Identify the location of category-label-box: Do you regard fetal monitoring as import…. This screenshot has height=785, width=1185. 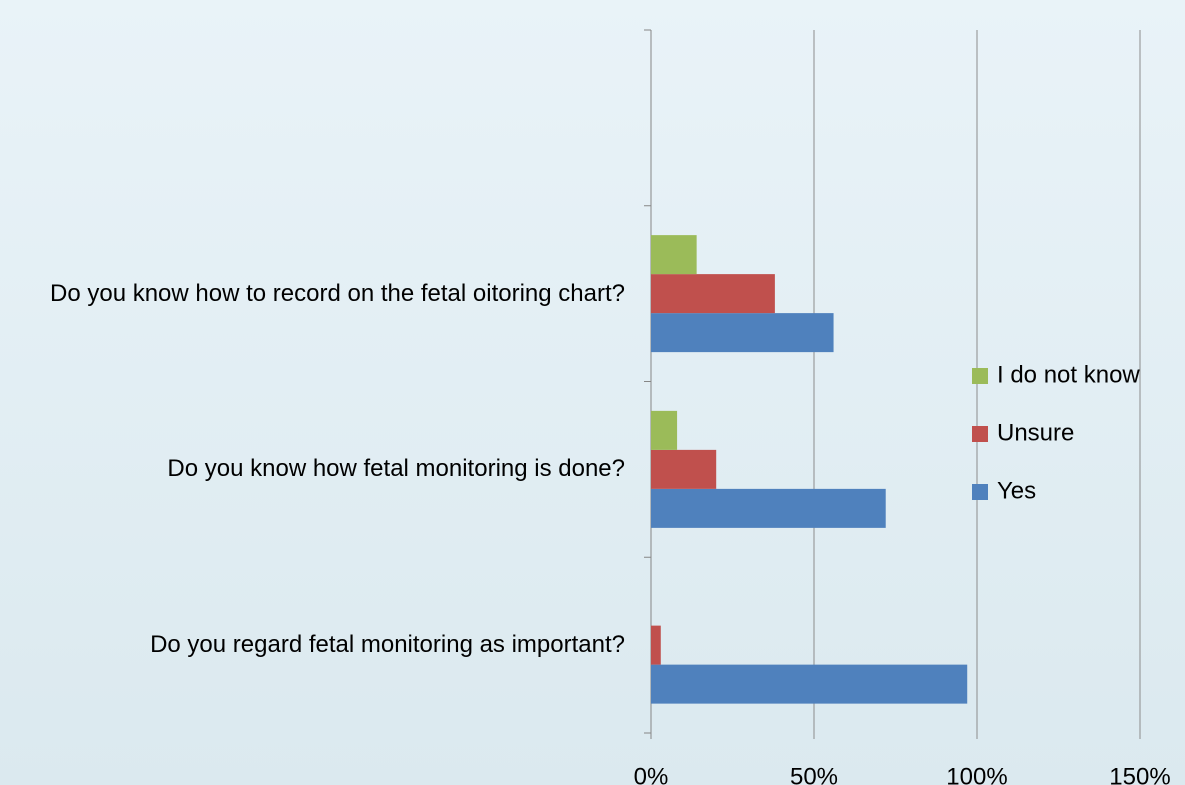
(325, 645).